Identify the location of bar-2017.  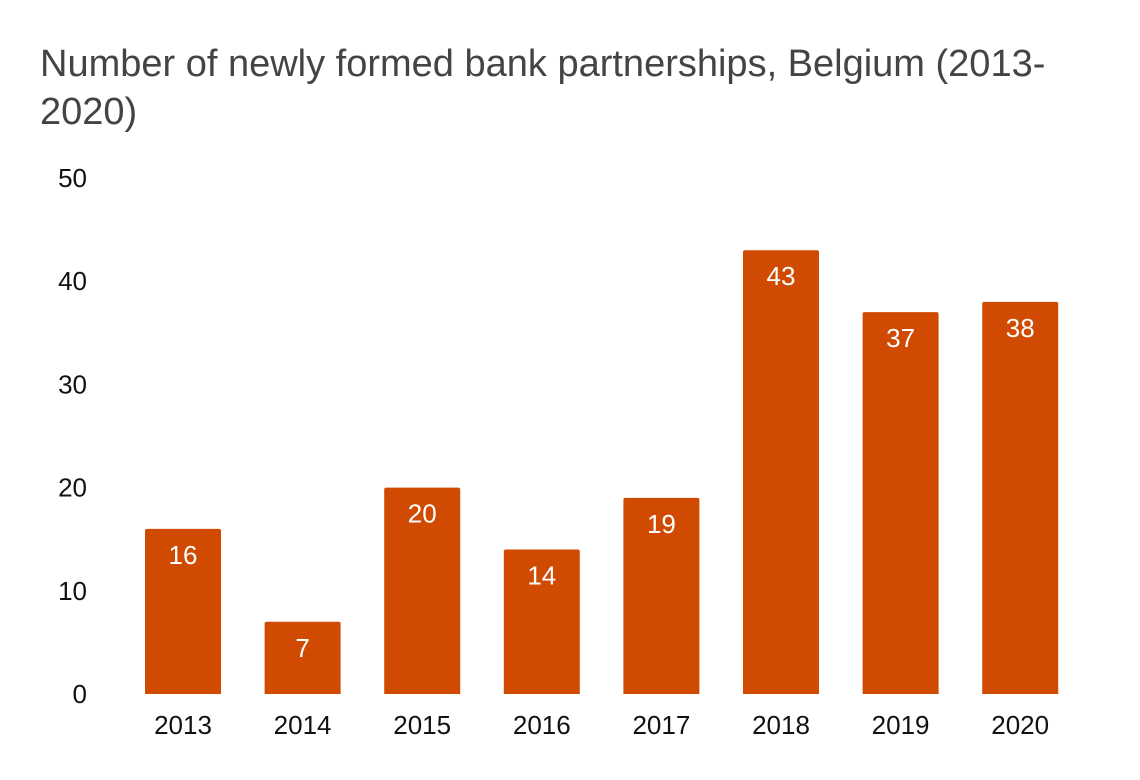
(661, 595).